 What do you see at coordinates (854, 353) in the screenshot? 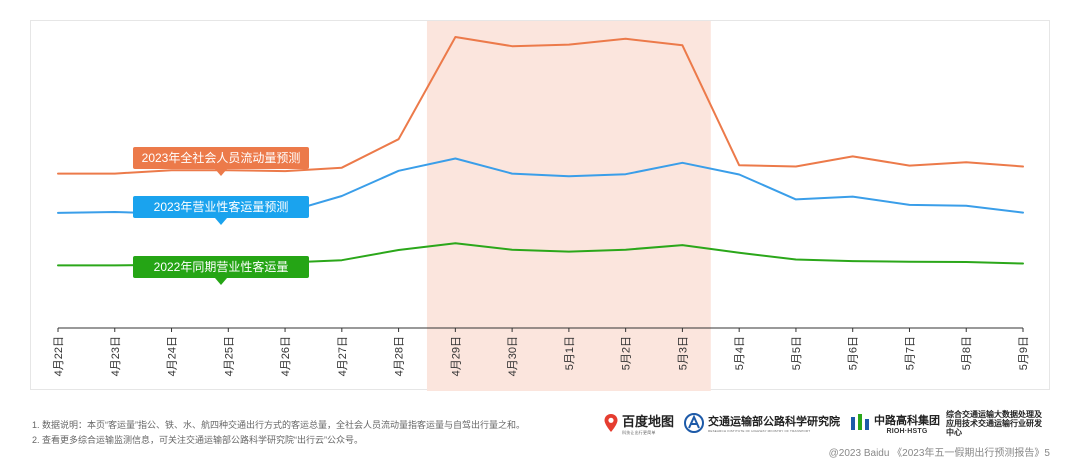
I see `x-tick-label: 5月6日` at bounding box center [854, 353].